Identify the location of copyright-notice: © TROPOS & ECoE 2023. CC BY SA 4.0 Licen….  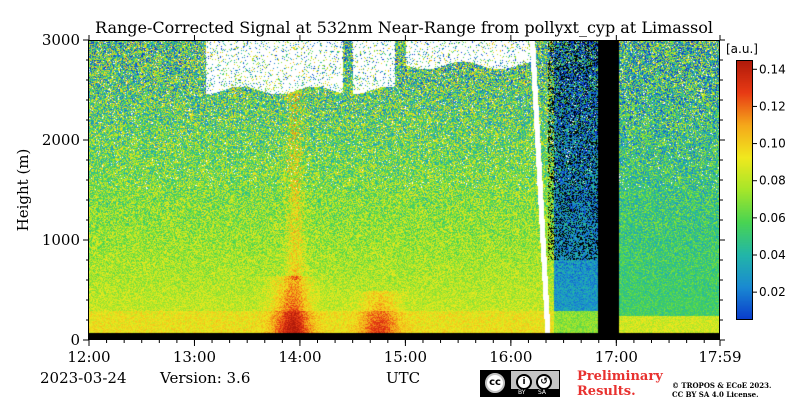
(721, 390).